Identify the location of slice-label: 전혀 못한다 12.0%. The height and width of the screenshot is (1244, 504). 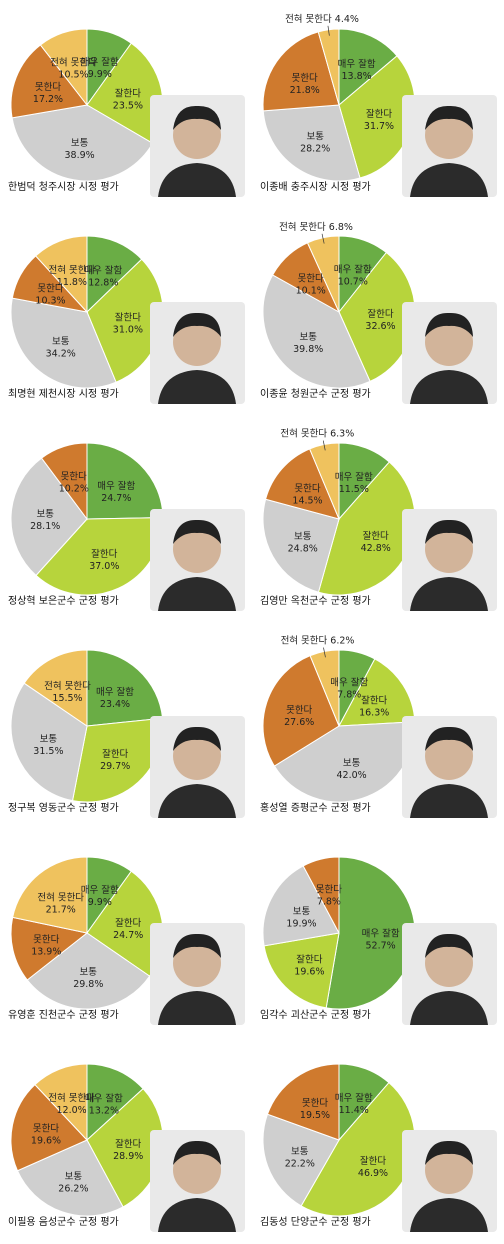
(71, 1104).